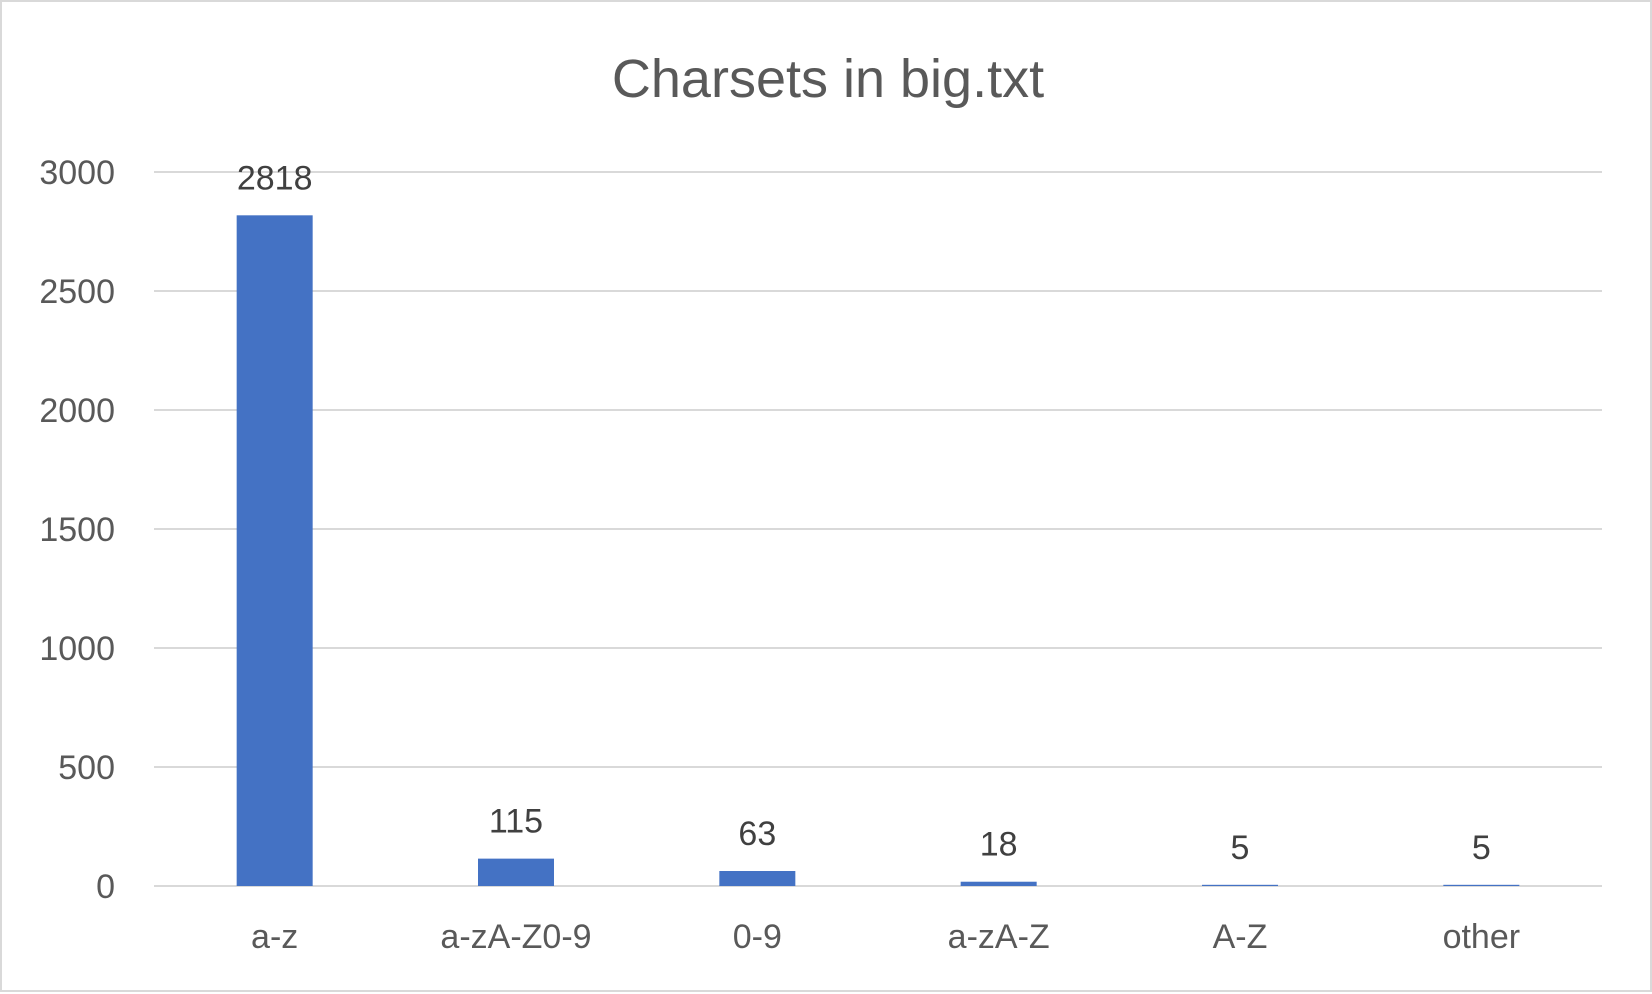  Describe the element at coordinates (885, 937) in the screenshot. I see `x-axis-ticks: a-z a-zA-Z0-9 0-9 a-zA-Z A-Z other` at that location.